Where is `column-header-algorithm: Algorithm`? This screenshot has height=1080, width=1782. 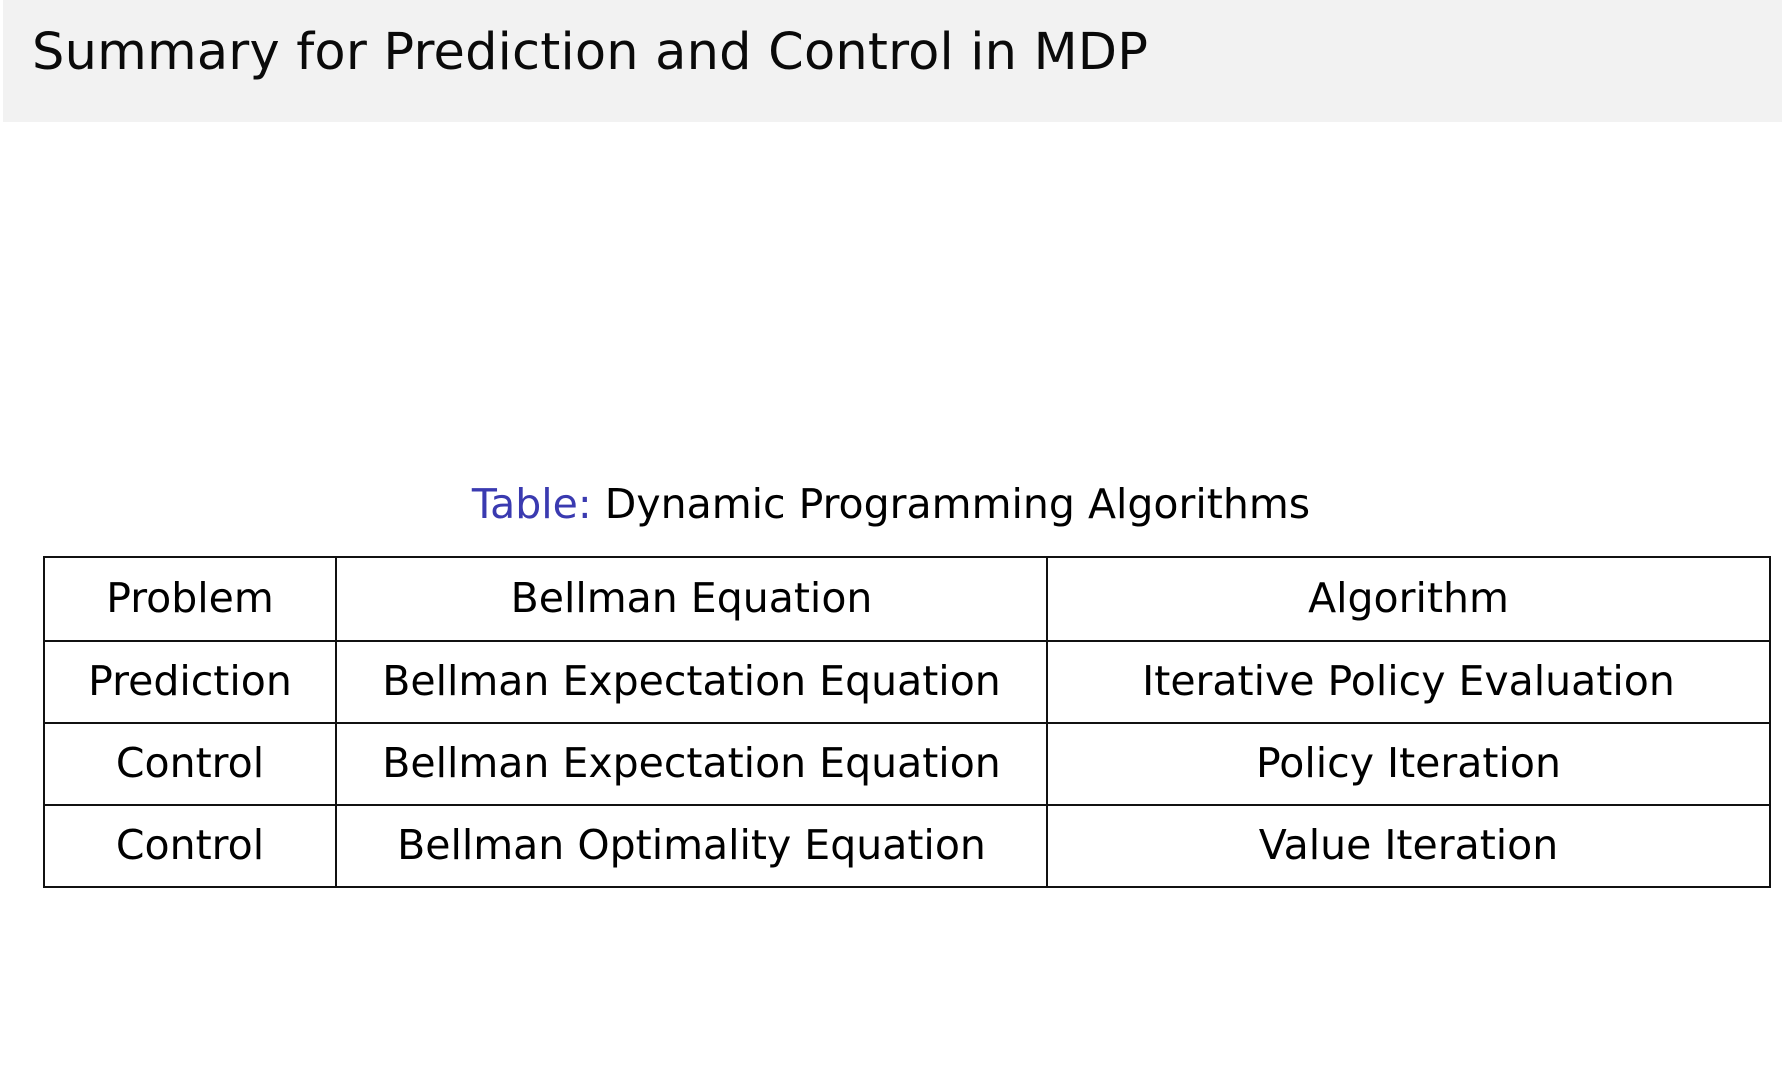
column-header-algorithm: Algorithm is located at coordinates (1408, 599).